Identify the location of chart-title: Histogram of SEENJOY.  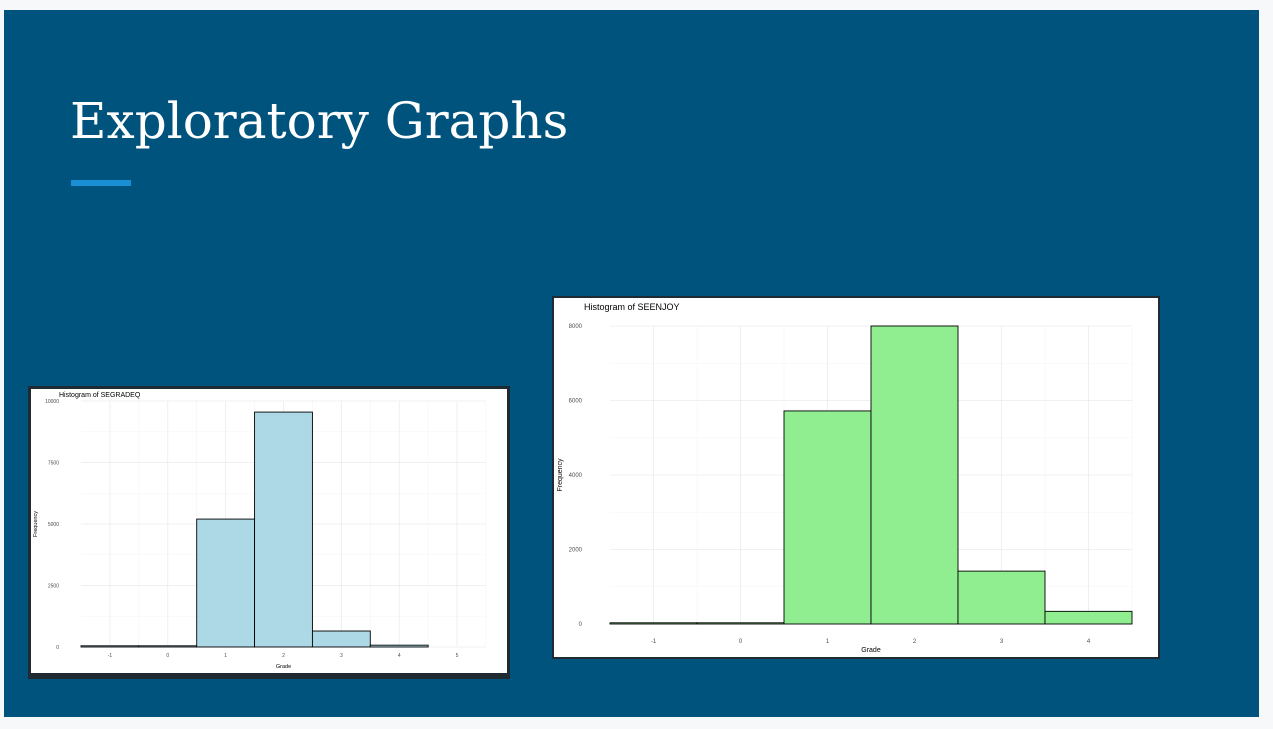
(632, 307).